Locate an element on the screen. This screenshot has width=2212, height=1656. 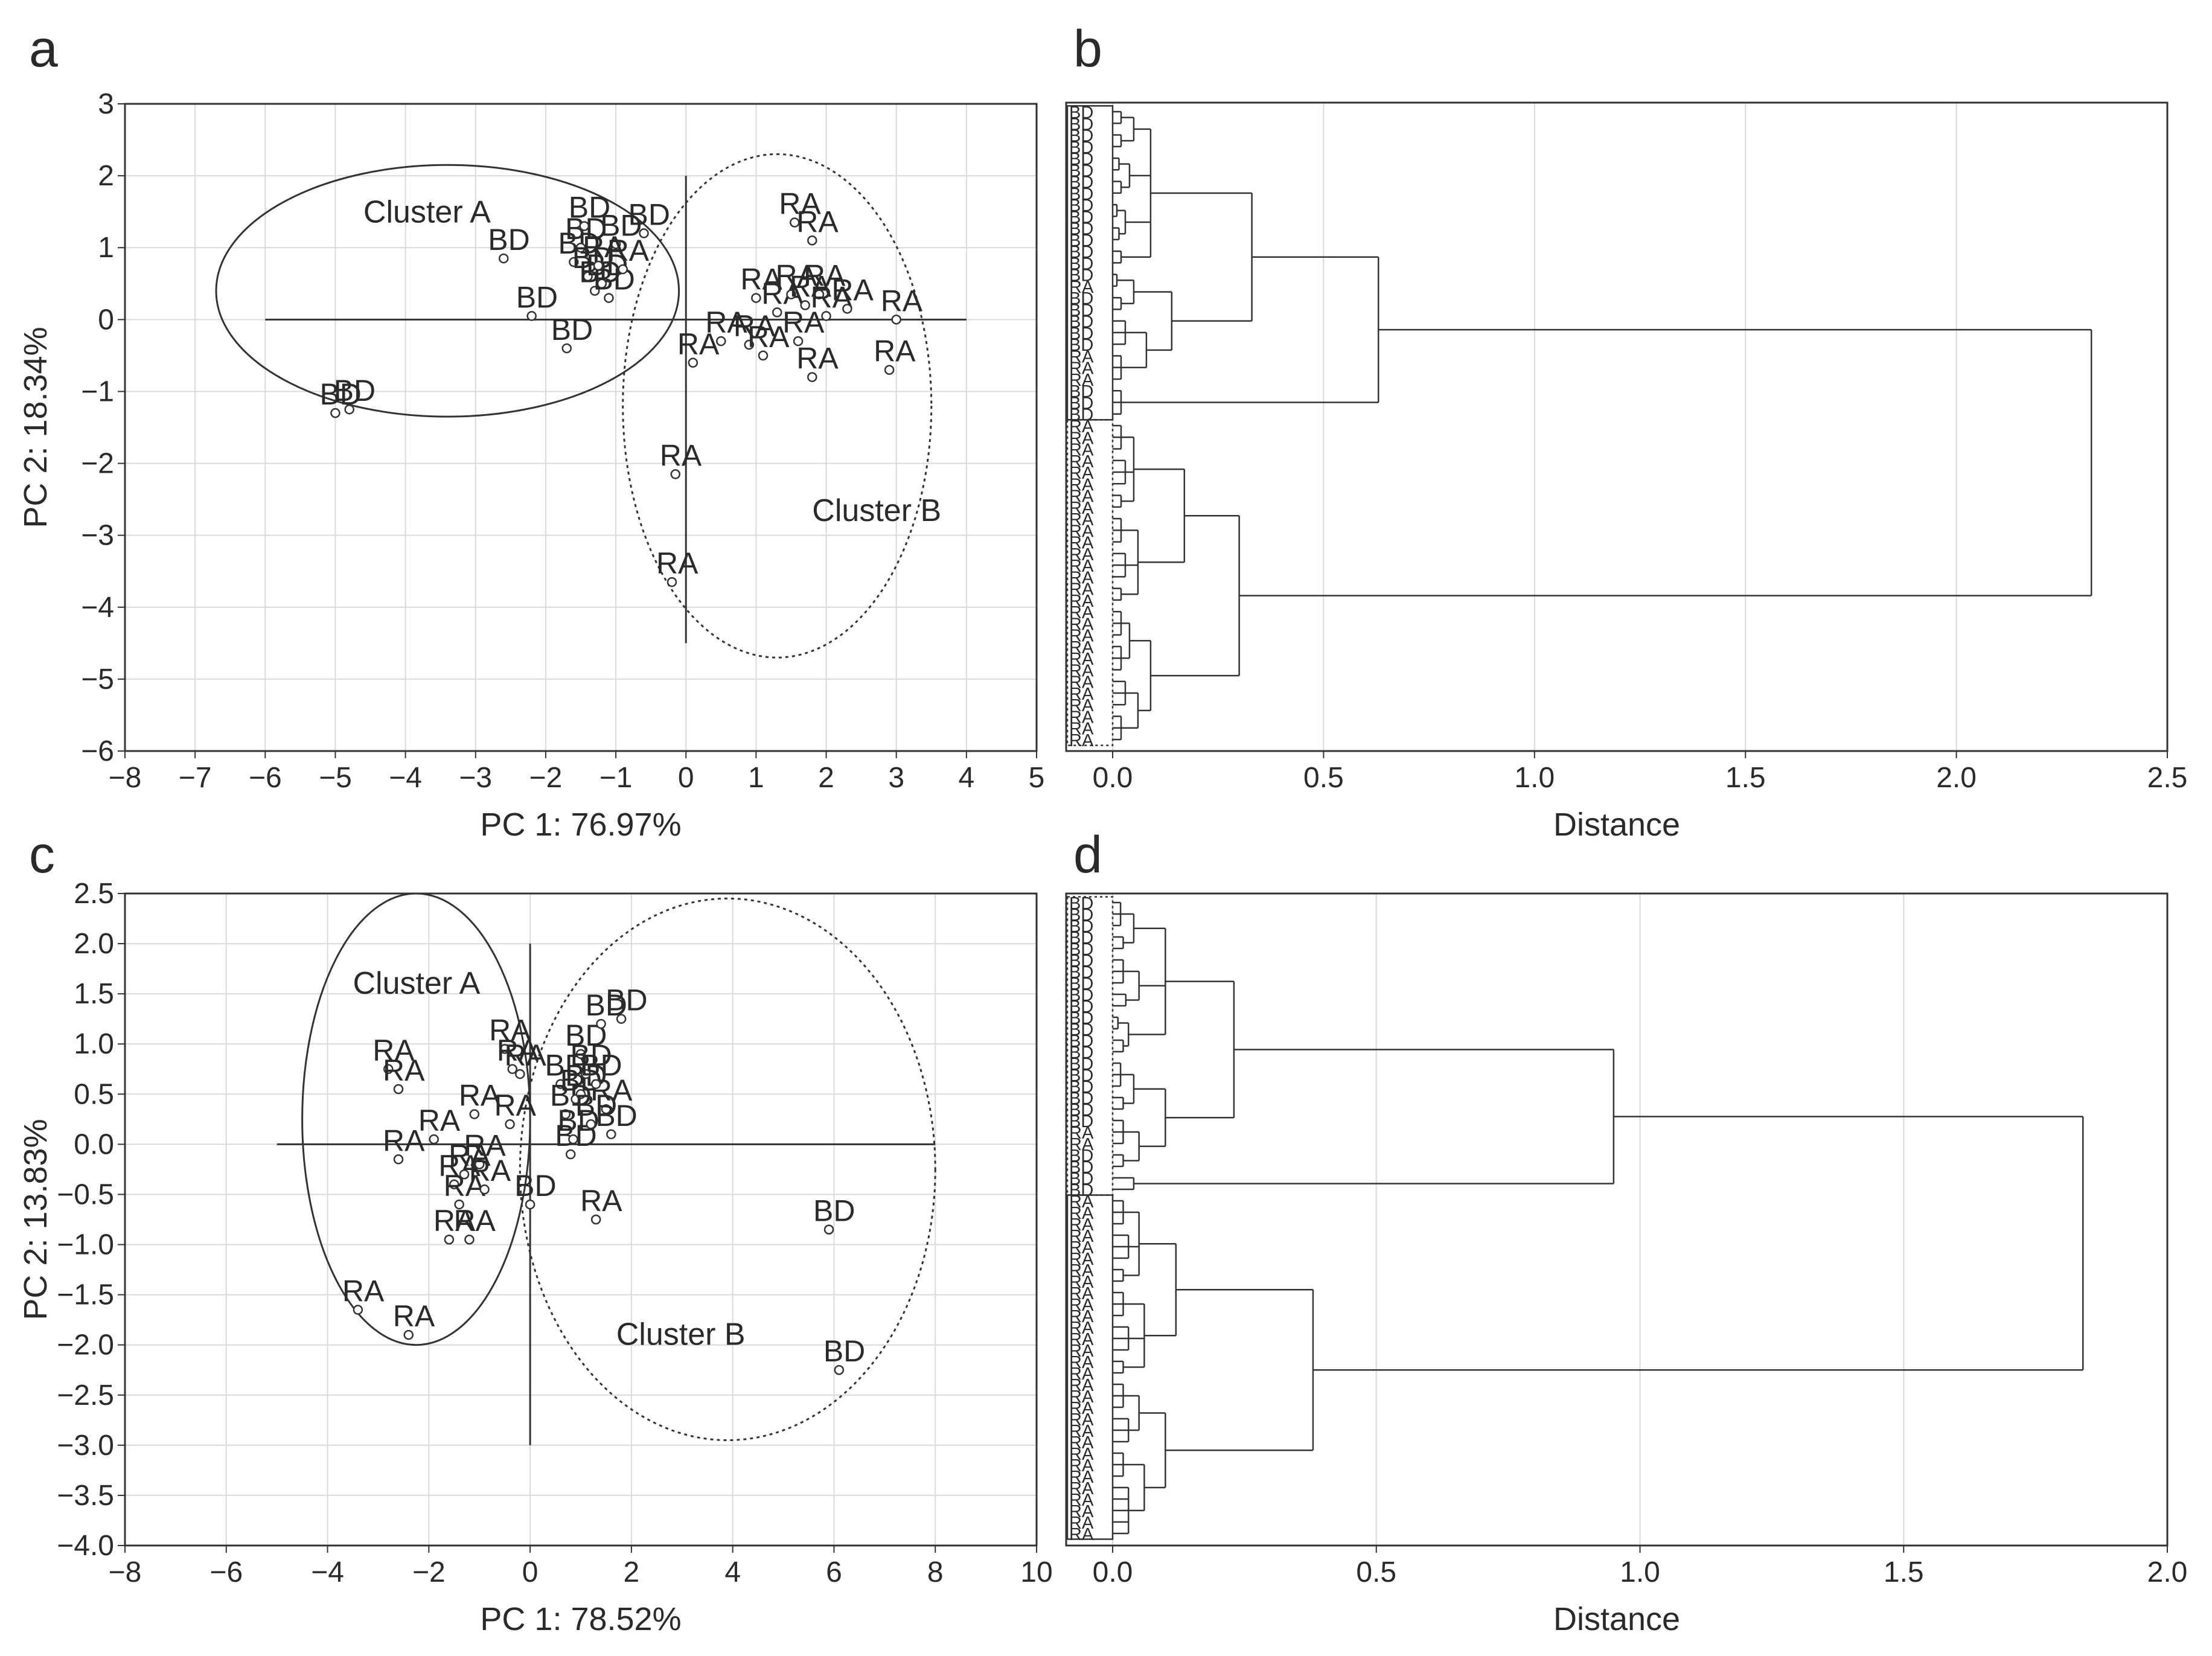
y-tick-label: −4.0 is located at coordinates (86, 1546).